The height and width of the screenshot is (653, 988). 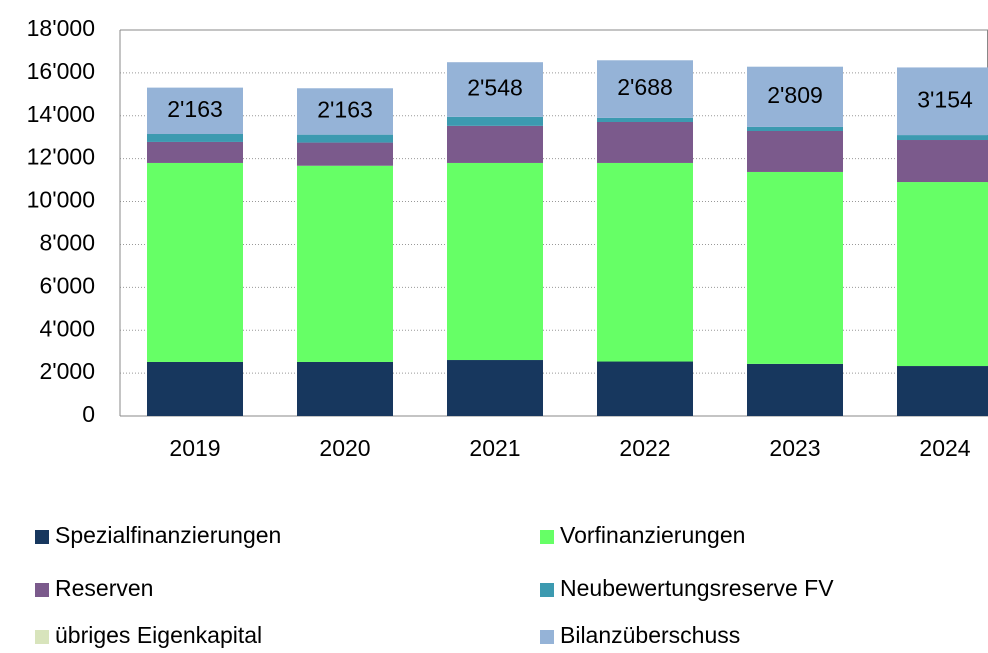 What do you see at coordinates (104, 588) in the screenshot?
I see `legend-label: Reserven` at bounding box center [104, 588].